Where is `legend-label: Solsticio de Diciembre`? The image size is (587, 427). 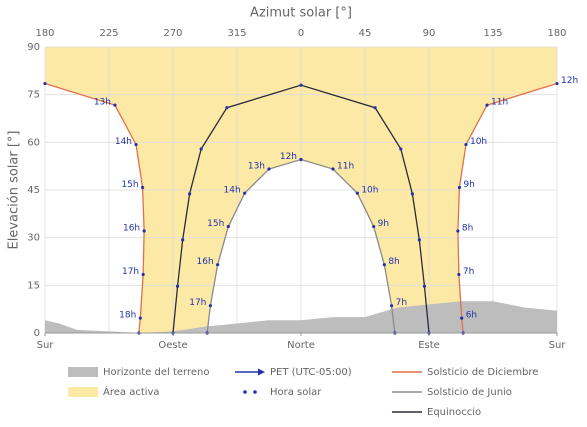
legend-label: Solsticio de Diciembre is located at coordinates (482, 372).